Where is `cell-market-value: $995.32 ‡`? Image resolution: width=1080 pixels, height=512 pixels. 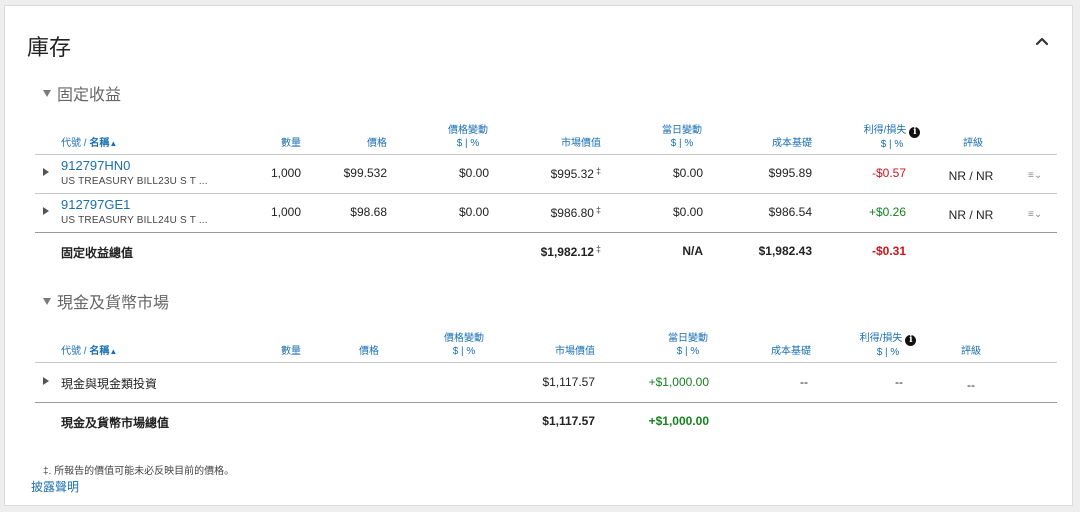 cell-market-value: $995.32 ‡ is located at coordinates (553, 173).